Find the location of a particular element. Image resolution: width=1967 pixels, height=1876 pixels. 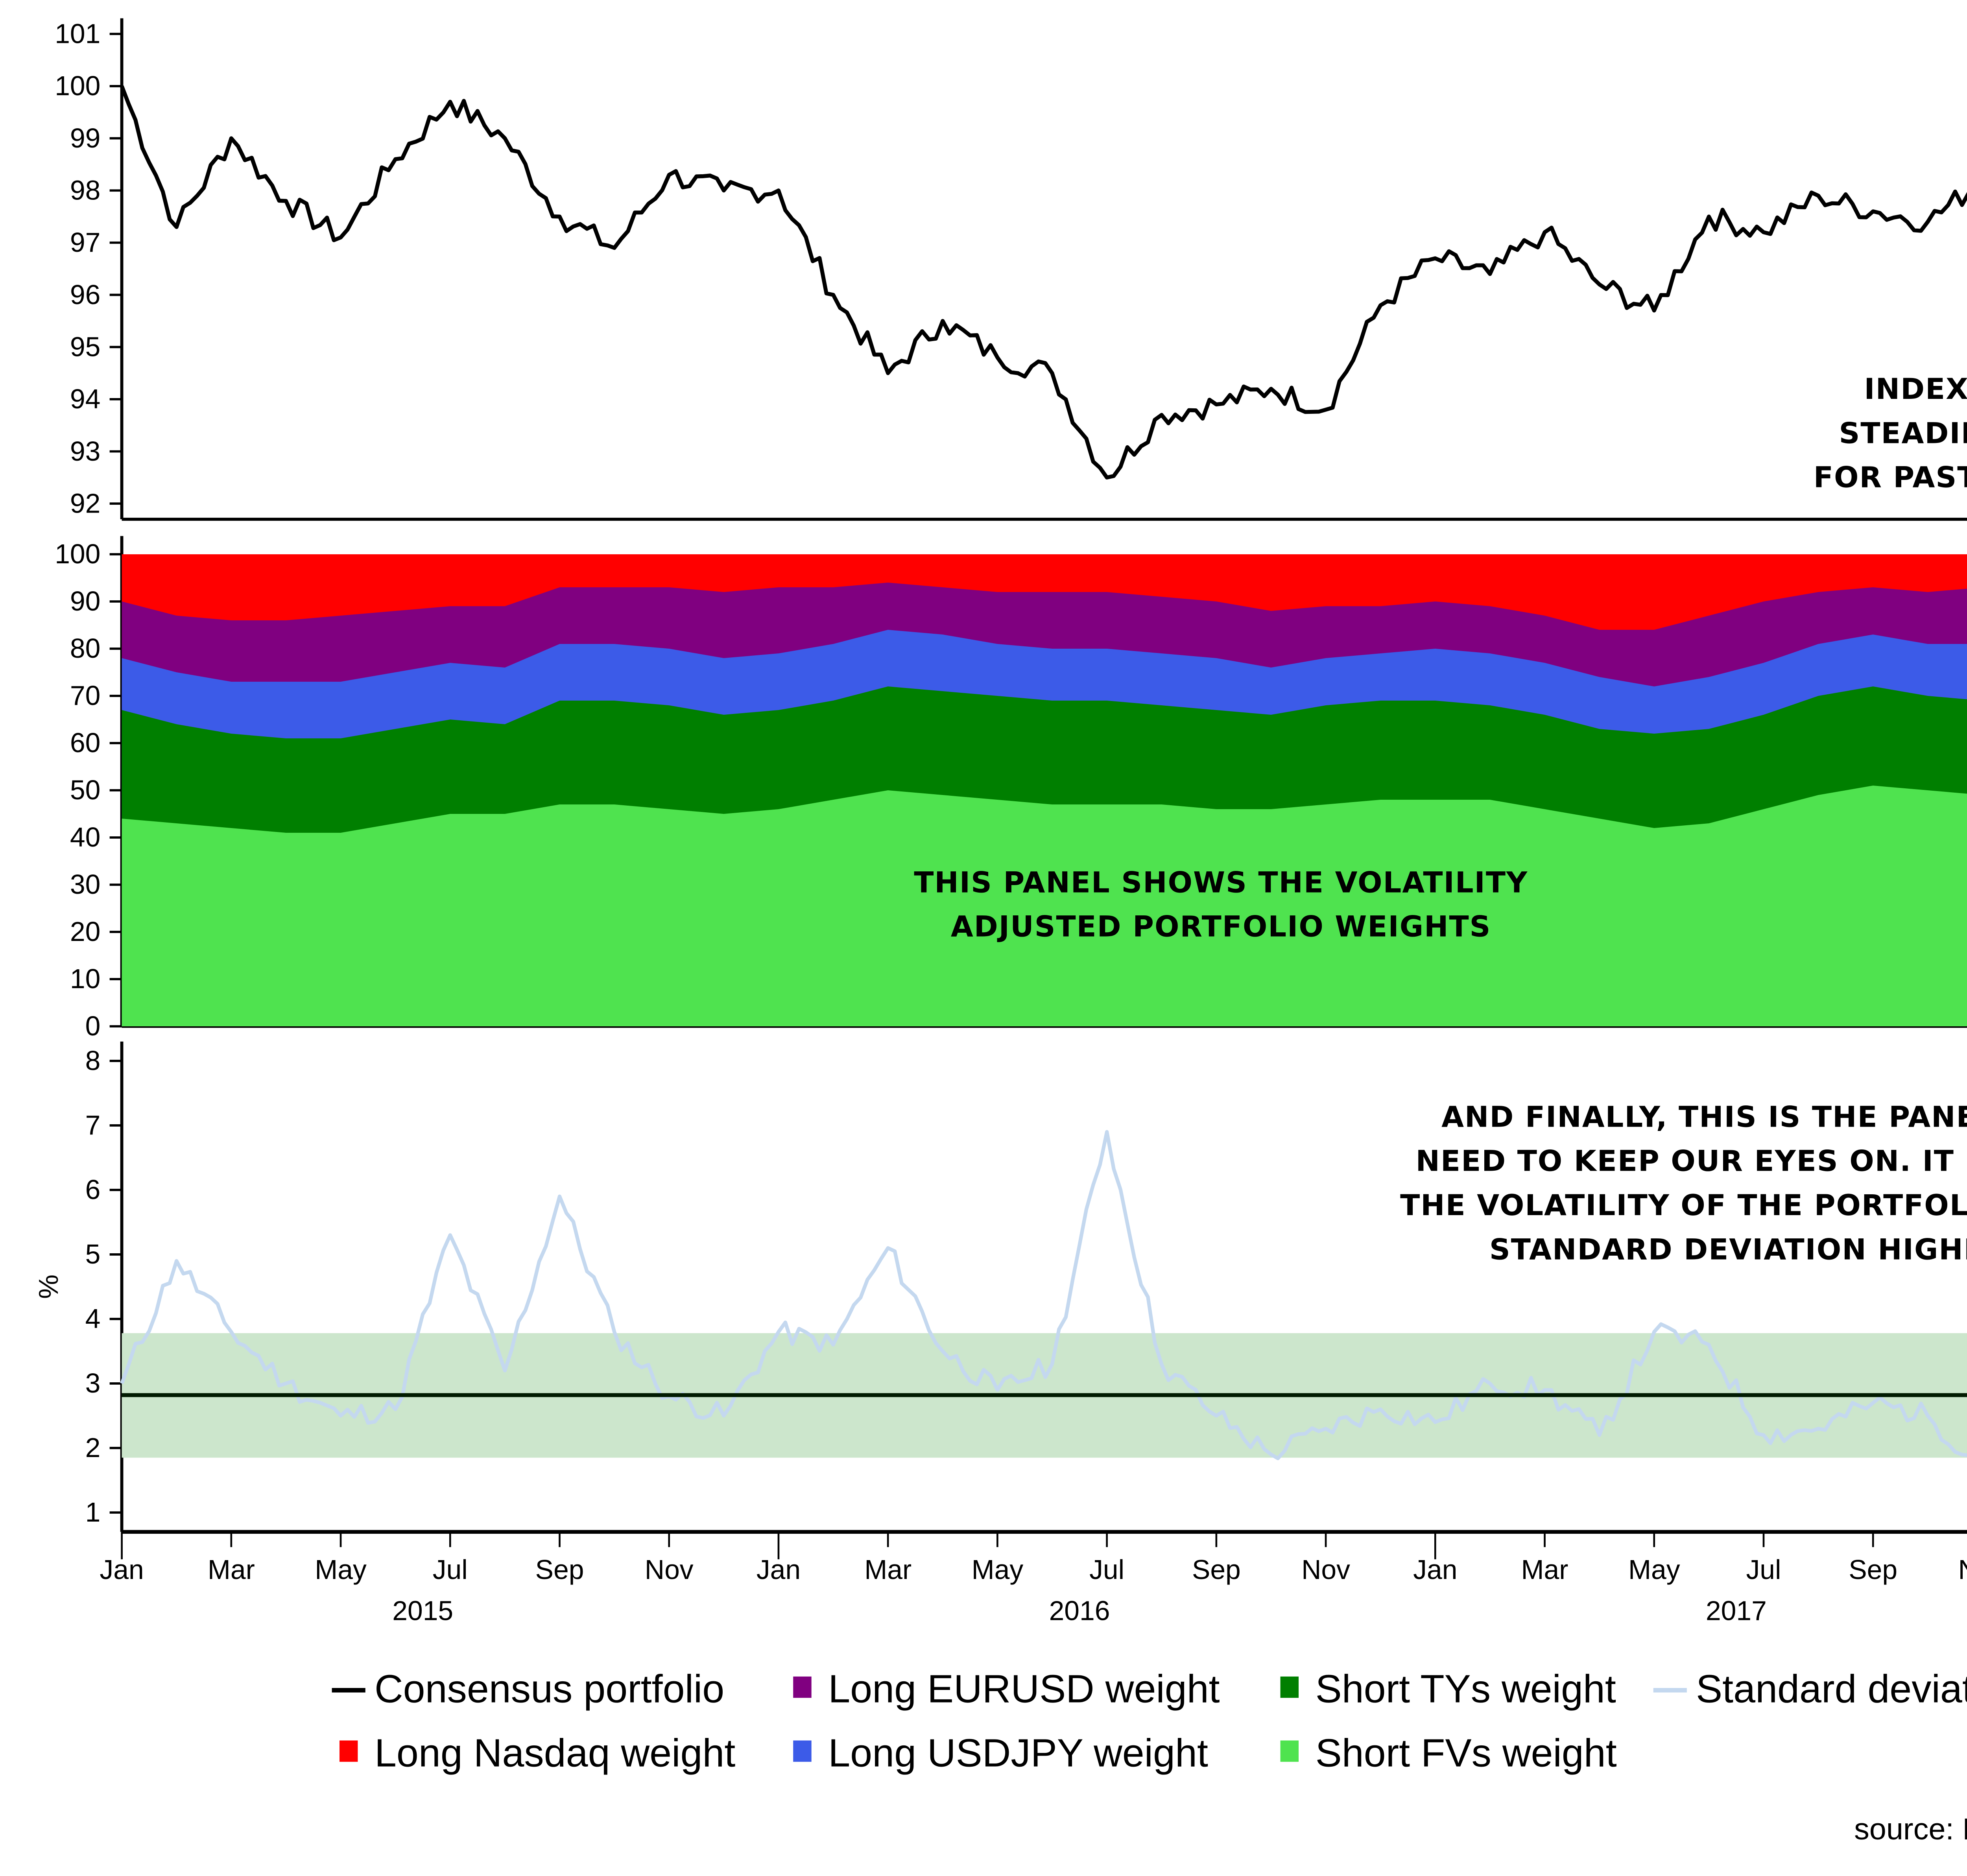

y-tick-label: 3 is located at coordinates (93, 1383).